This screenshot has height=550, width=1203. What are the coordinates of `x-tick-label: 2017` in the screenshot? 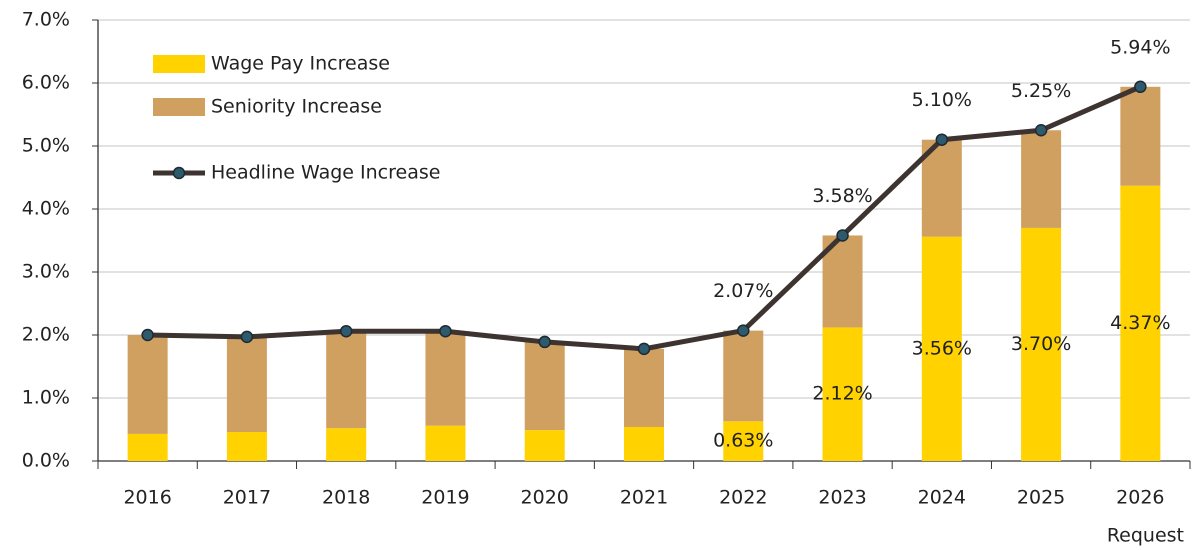 It's located at (247, 498).